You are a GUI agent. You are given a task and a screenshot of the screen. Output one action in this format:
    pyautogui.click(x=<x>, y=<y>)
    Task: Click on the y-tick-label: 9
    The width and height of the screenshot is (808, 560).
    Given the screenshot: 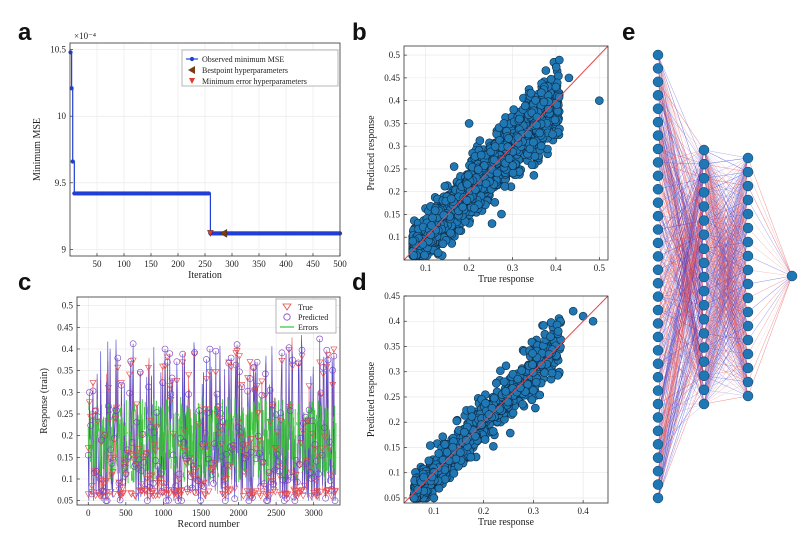 What is the action you would take?
    pyautogui.click(x=64, y=249)
    